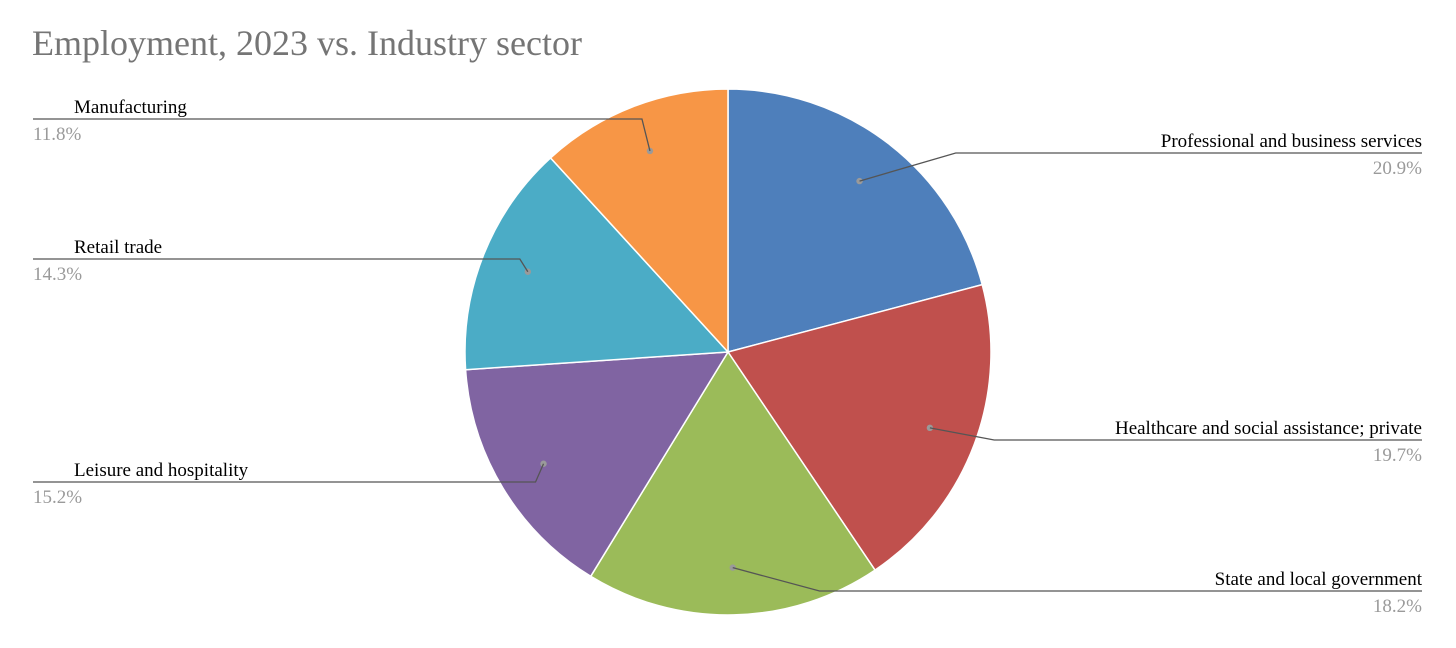 The height and width of the screenshot is (648, 1456). I want to click on slice-value-healthcare-and-social-assistance-private: 19.7%, so click(1397, 455).